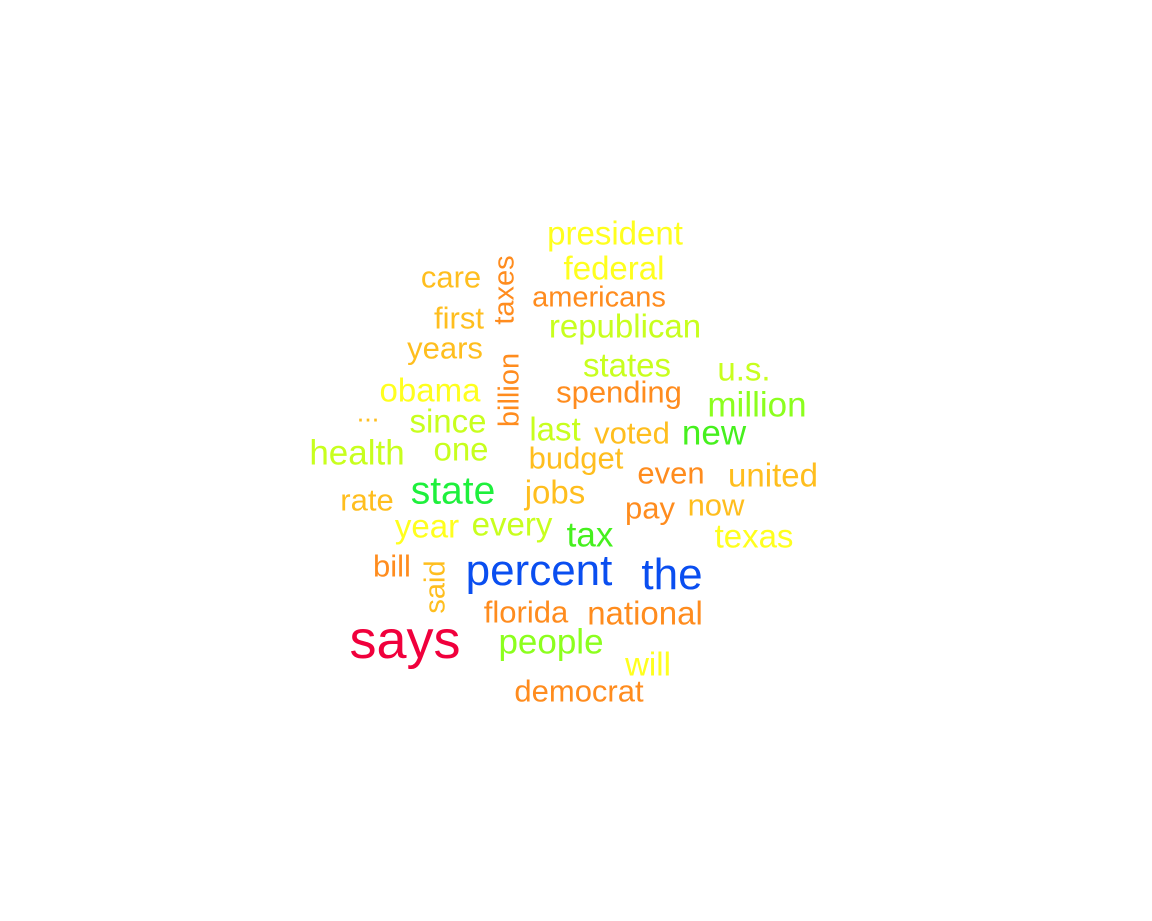 This screenshot has height=921, width=1152. I want to click on word-bill: bill, so click(392, 566).